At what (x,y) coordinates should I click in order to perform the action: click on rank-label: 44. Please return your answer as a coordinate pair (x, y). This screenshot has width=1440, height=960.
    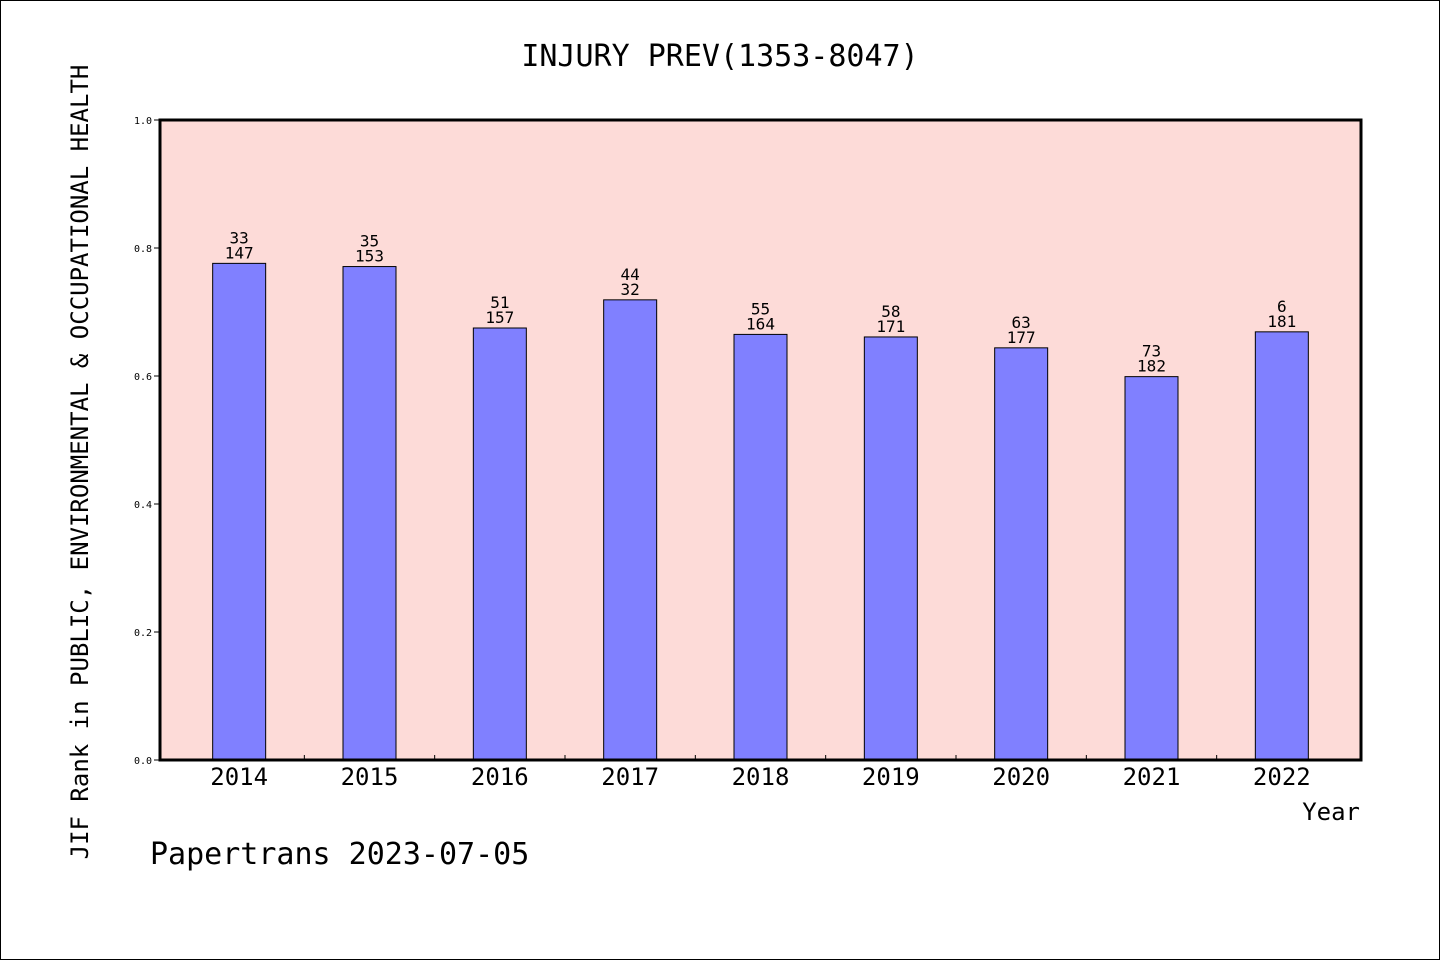
    Looking at the image, I should click on (630, 274).